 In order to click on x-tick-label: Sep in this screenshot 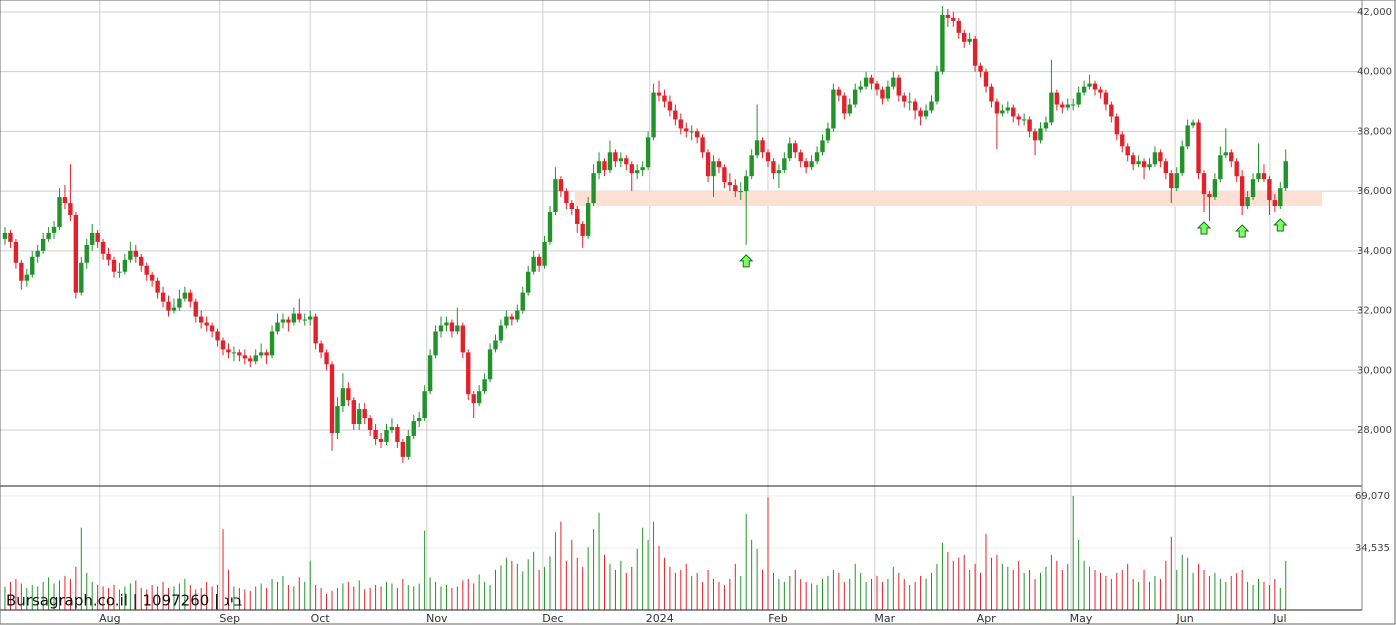, I will do `click(229, 618)`.